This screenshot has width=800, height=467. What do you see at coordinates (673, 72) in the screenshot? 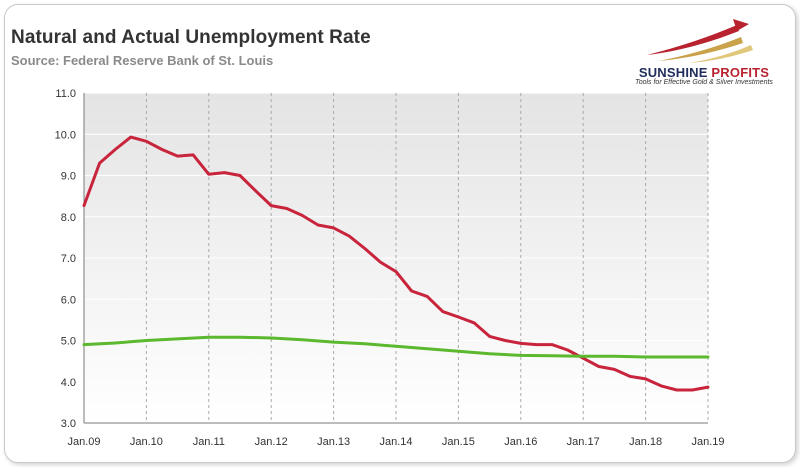
I see `logo-name-part1: SUNSHINE` at bounding box center [673, 72].